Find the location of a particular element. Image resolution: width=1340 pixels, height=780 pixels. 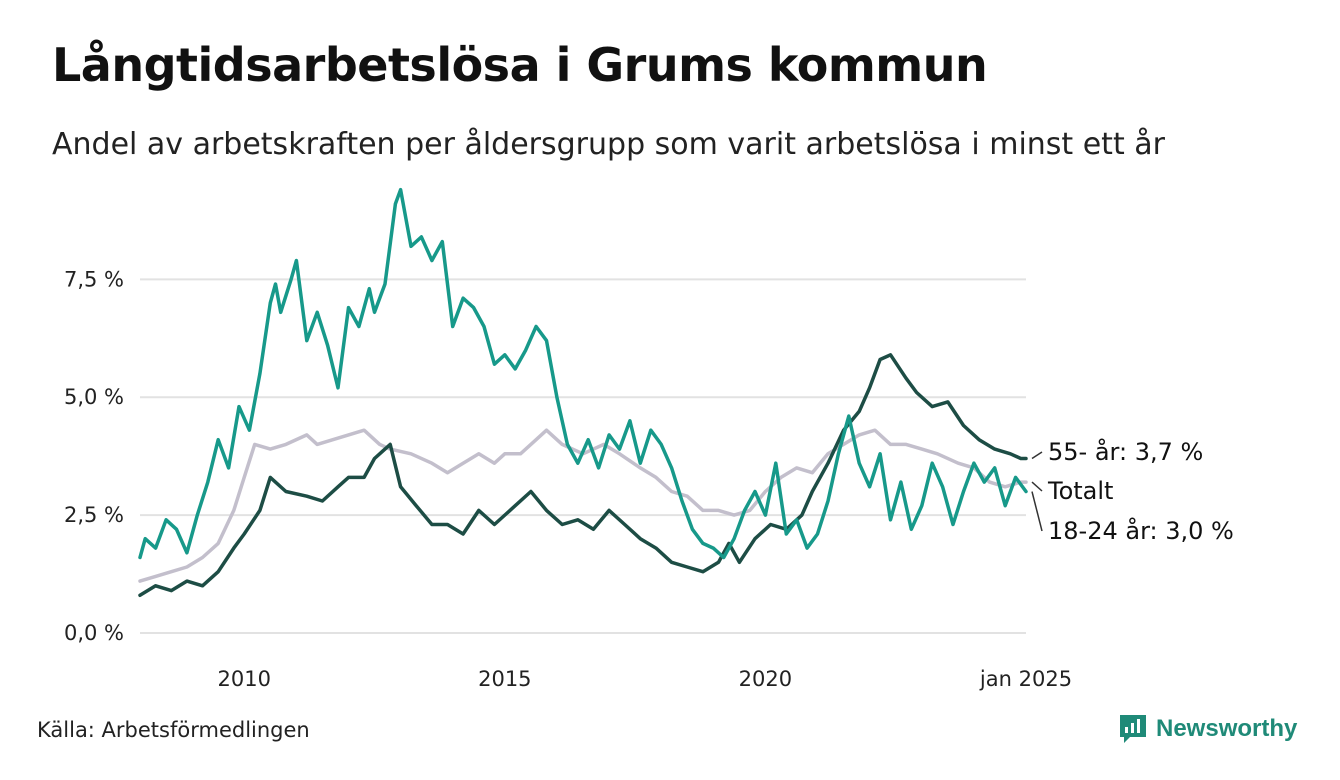

x-tick-label: 2015 is located at coordinates (504, 679).